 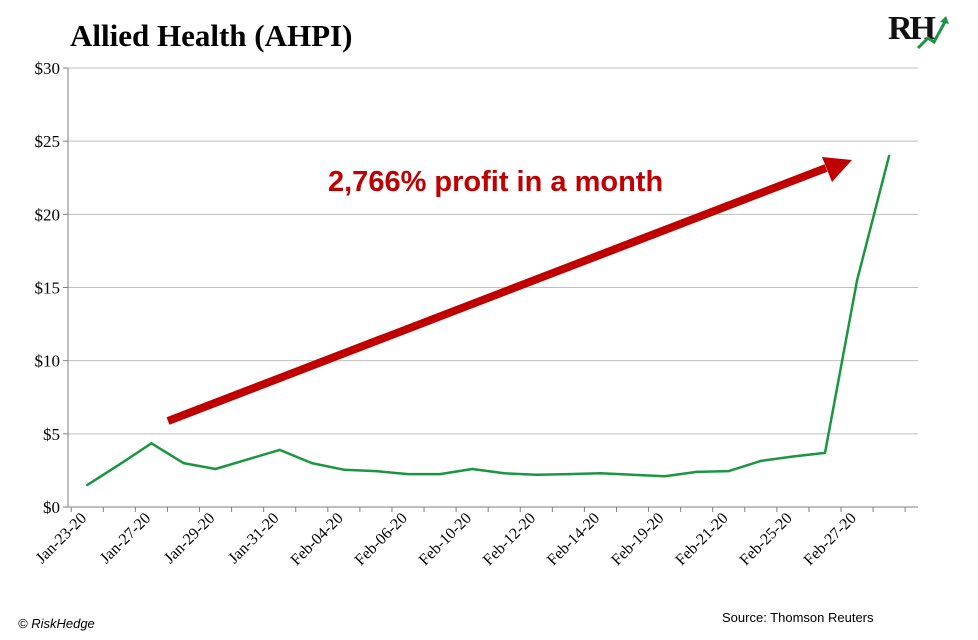 I want to click on x-tick-label: Feb-25-20, so click(x=766, y=539).